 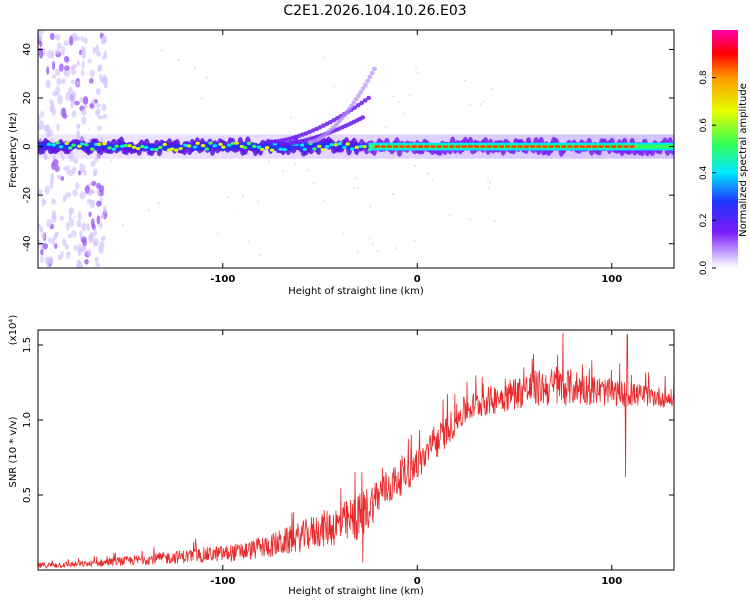 I want to click on colorbar-tick-label: 0.0, so click(x=704, y=268).